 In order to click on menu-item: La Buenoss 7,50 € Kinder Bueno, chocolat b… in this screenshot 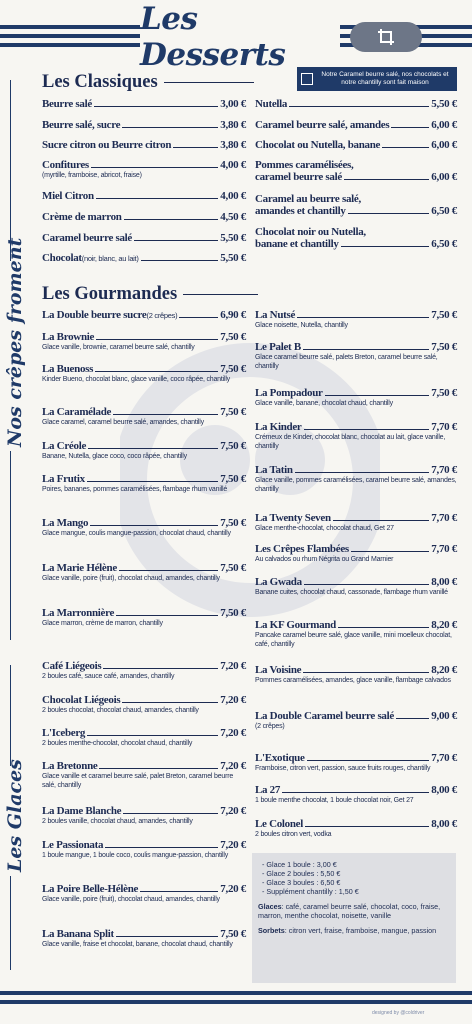, I will do `click(144, 373)`.